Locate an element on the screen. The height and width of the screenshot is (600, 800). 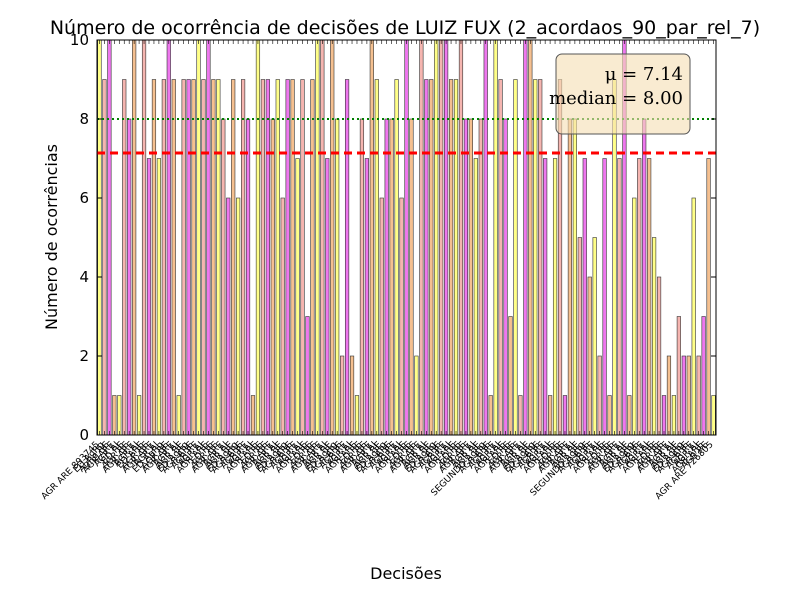
stats-mean: μ = 7.14 is located at coordinates (644, 74).